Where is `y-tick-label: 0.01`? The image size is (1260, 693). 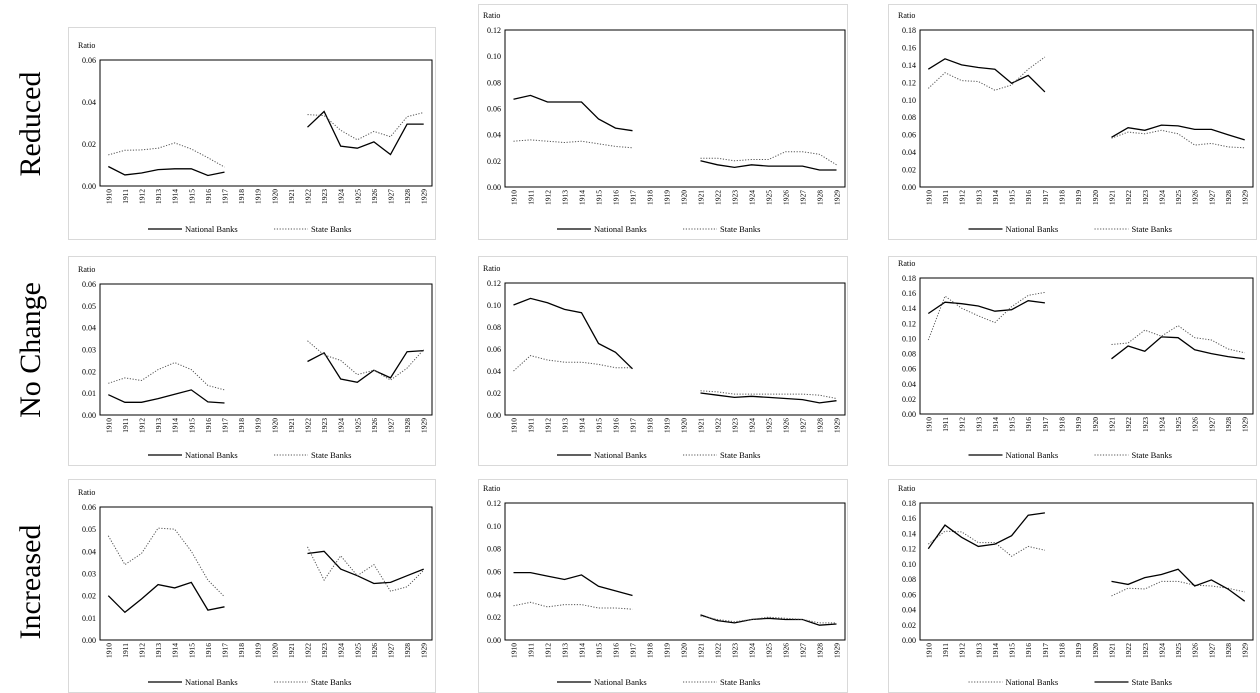 y-tick-label: 0.01 is located at coordinates (89, 618).